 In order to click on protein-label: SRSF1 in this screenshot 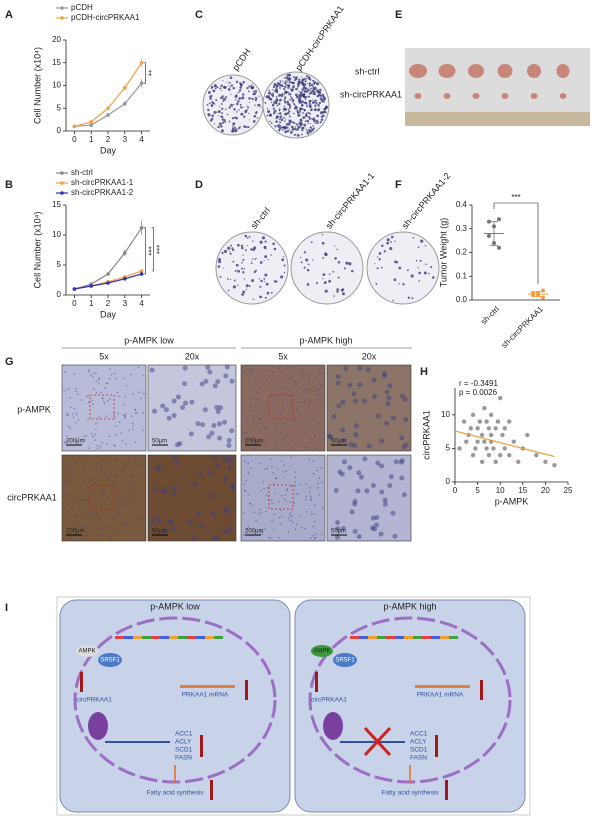, I will do `click(345, 661)`.